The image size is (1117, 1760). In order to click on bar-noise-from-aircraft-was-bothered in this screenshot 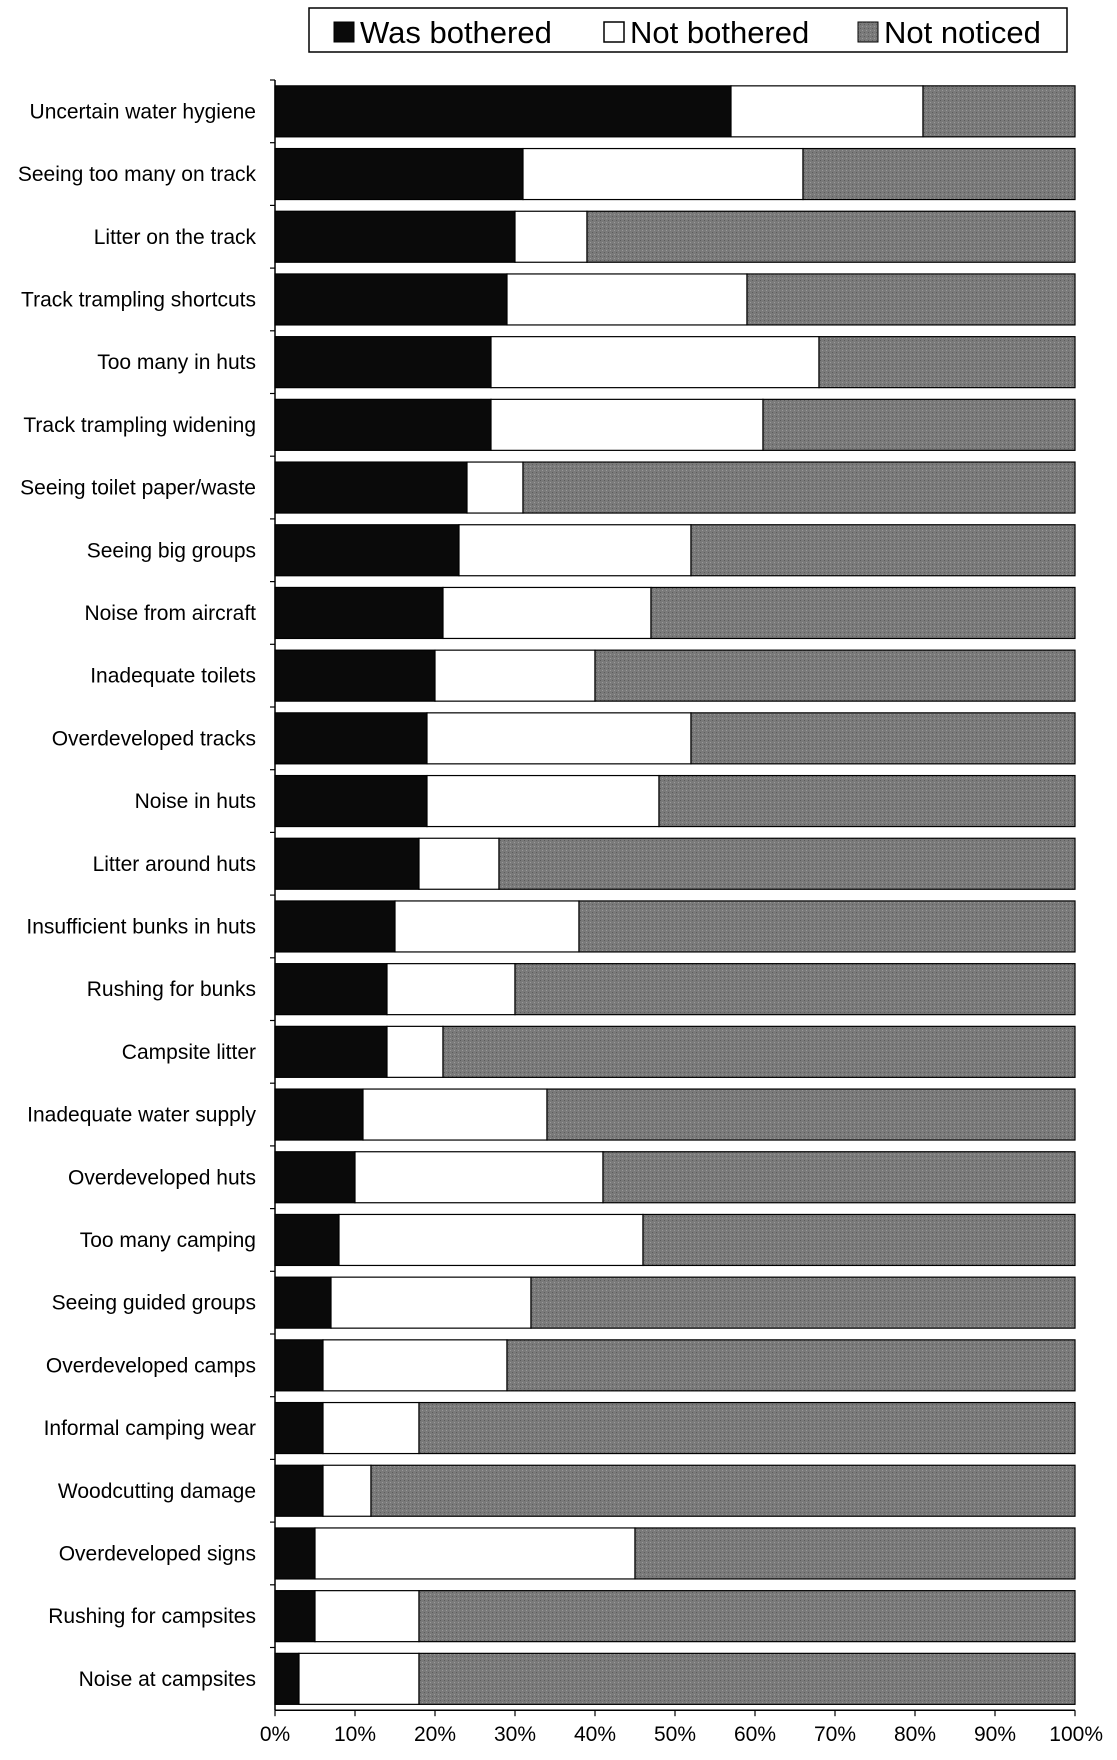, I will do `click(359, 613)`.